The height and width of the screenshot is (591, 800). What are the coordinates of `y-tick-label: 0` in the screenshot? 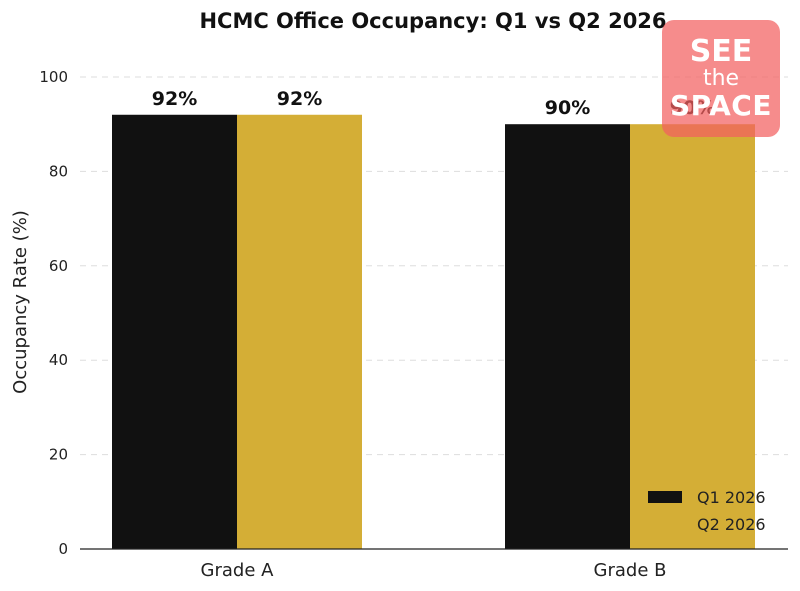 It's located at (63, 549).